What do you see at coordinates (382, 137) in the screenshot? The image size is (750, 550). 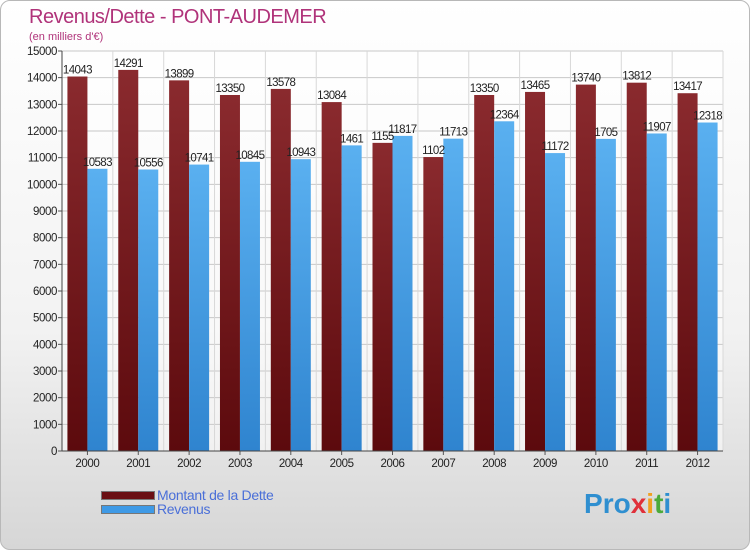 I see `data-label-dette: 1155` at bounding box center [382, 137].